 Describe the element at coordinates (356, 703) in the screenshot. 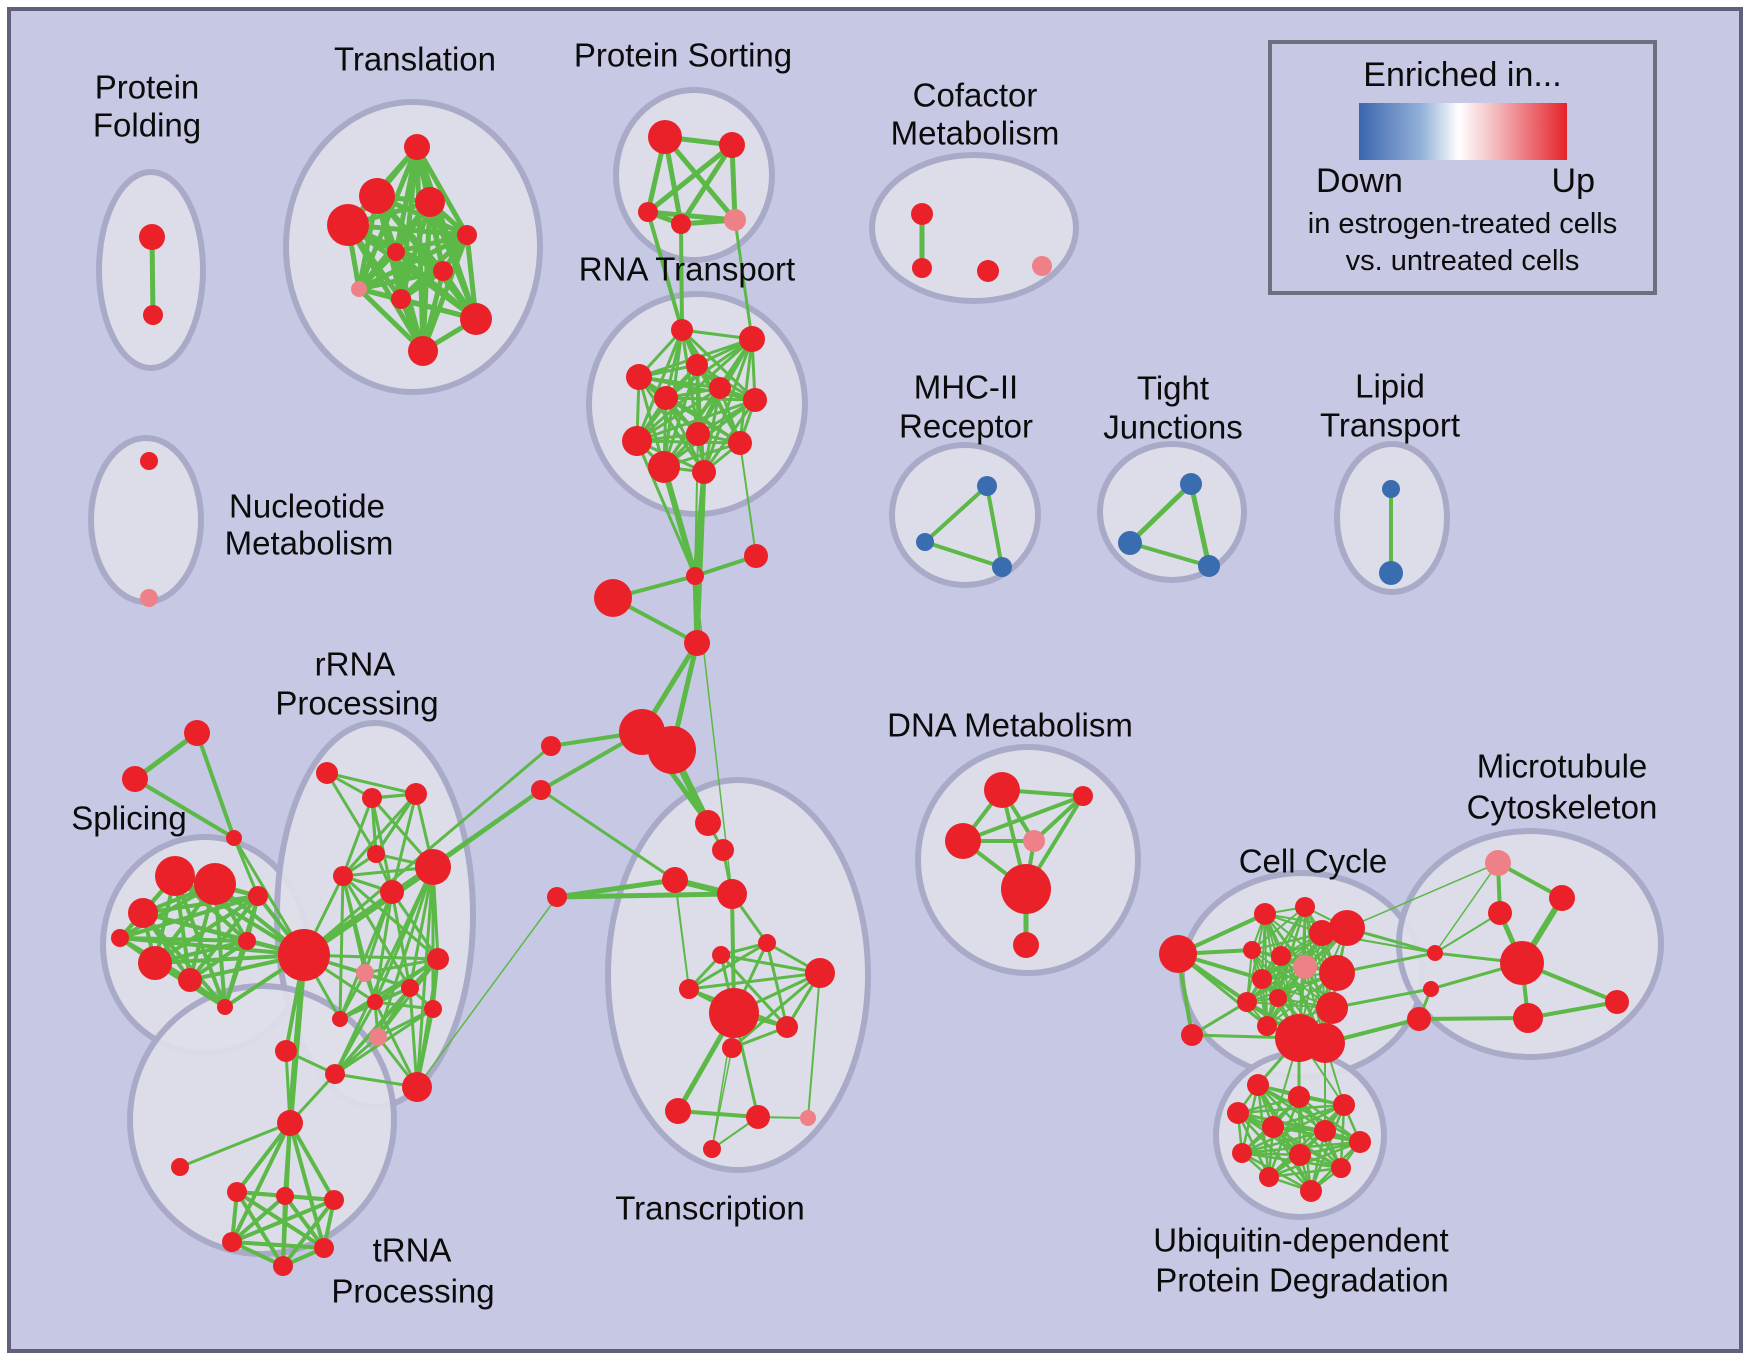

I see `cluster-label-rrna-processing: Processing` at that location.